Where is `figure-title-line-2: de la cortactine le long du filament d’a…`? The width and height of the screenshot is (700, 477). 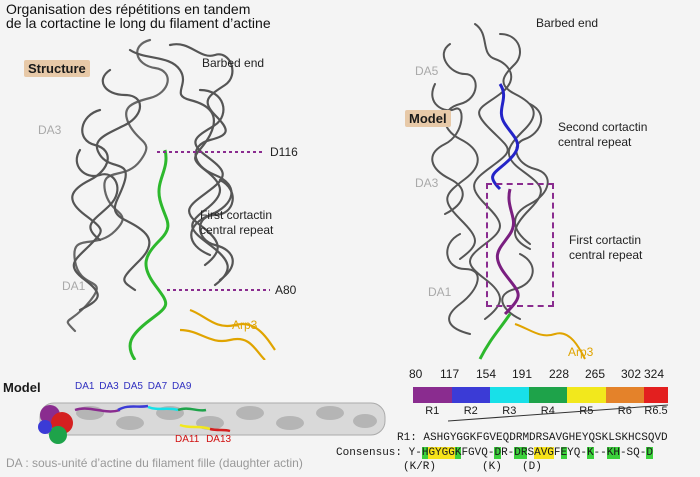
figure-title-line-2: de la cortactine le long du filament d’a… is located at coordinates (138, 23).